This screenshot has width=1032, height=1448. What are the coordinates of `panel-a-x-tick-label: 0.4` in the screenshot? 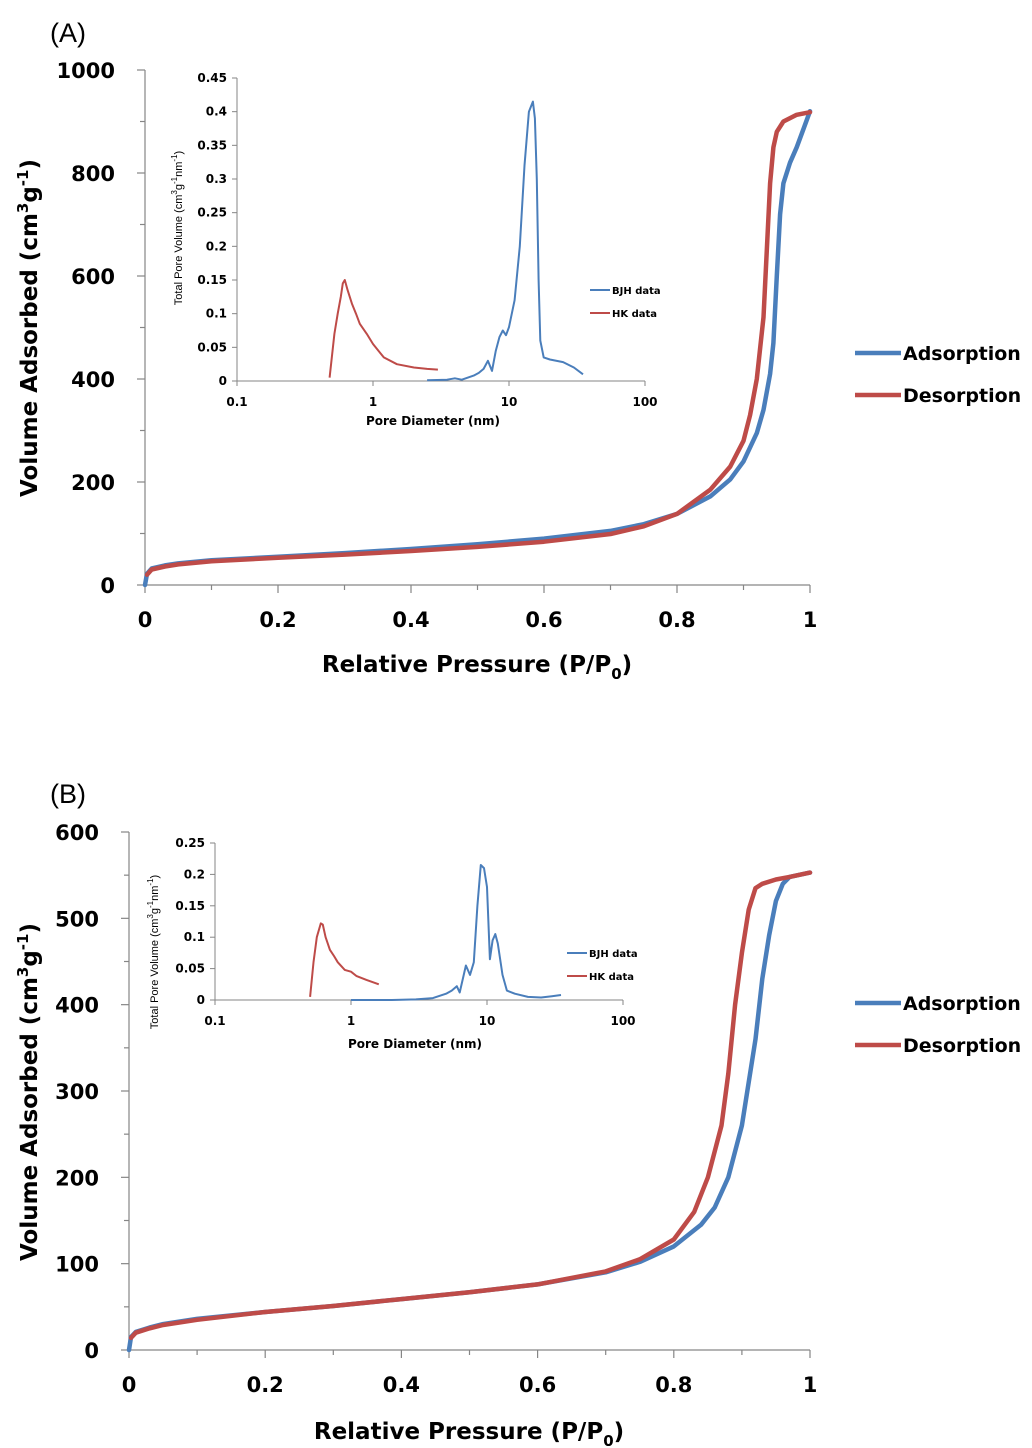 It's located at (410, 620).